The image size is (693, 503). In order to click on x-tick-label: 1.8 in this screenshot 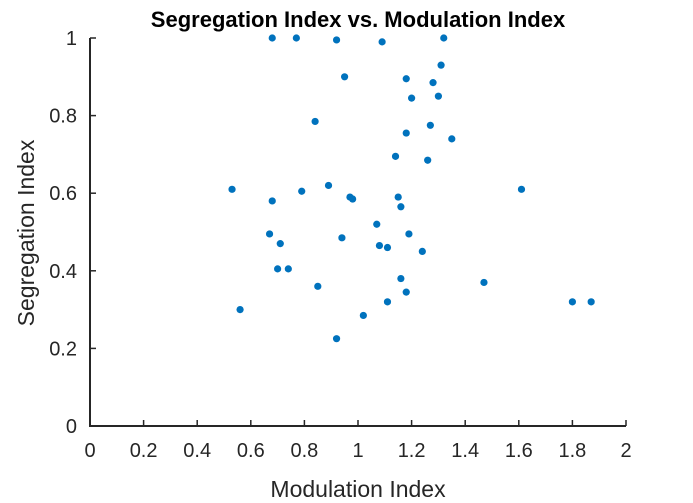, I will do `click(572, 451)`.